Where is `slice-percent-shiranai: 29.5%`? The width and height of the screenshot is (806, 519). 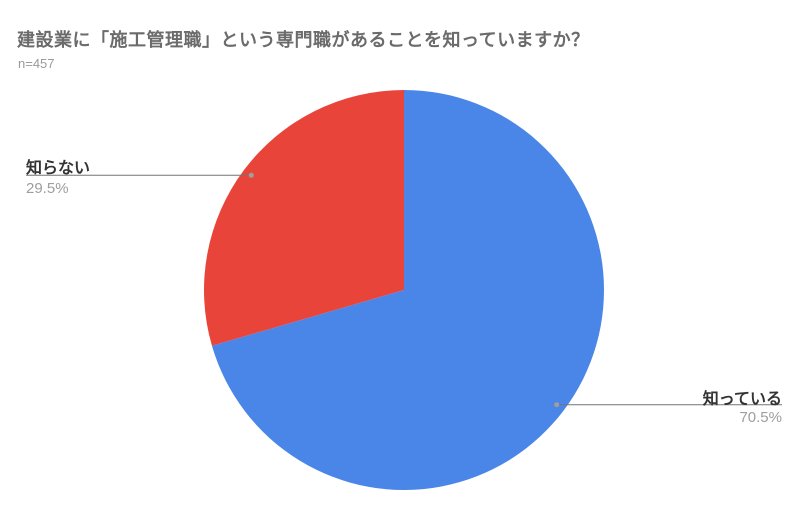 slice-percent-shiranai: 29.5% is located at coordinates (47, 188).